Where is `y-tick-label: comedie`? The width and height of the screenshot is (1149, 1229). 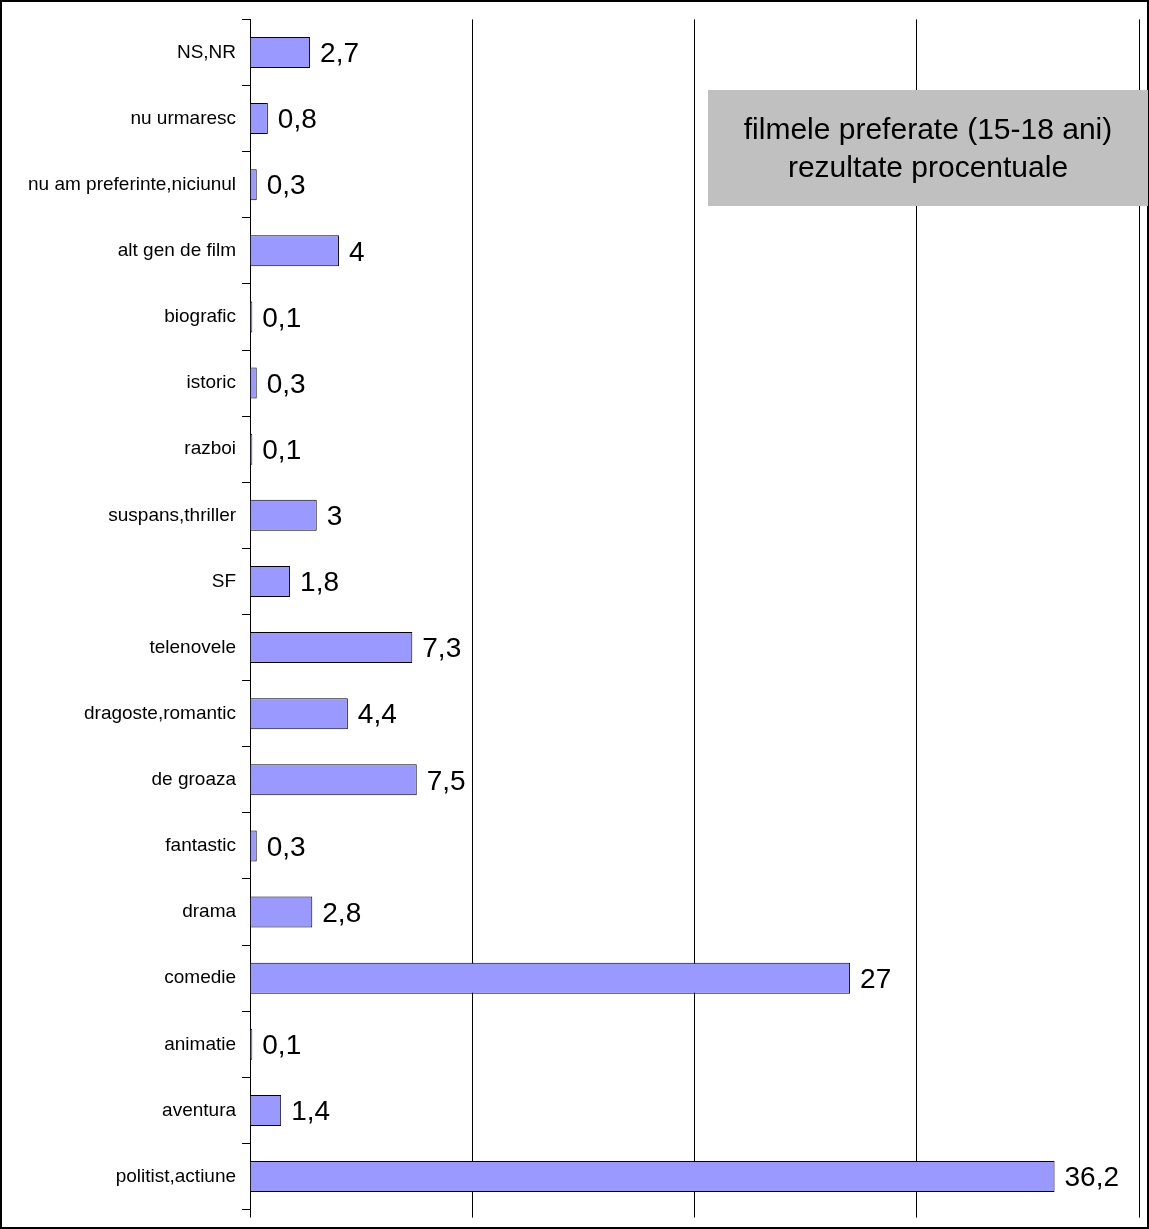
y-tick-label: comedie is located at coordinates (200, 977).